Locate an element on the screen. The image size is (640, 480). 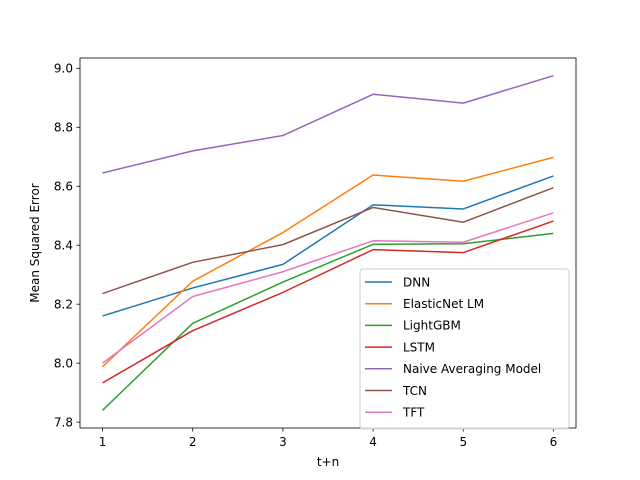
x-tick-label: 2 is located at coordinates (193, 442).